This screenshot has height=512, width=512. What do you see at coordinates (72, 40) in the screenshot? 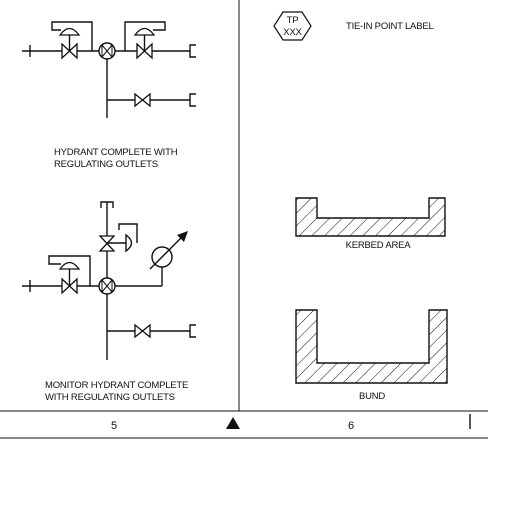
I see `left-control-valve` at bounding box center [72, 40].